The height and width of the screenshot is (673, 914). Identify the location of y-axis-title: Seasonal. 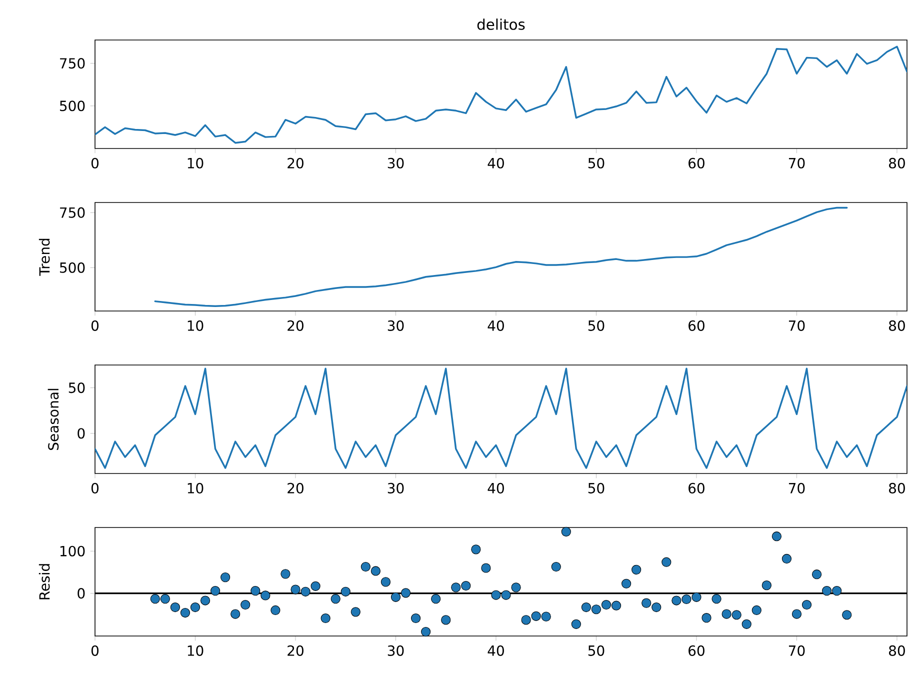
(53, 419).